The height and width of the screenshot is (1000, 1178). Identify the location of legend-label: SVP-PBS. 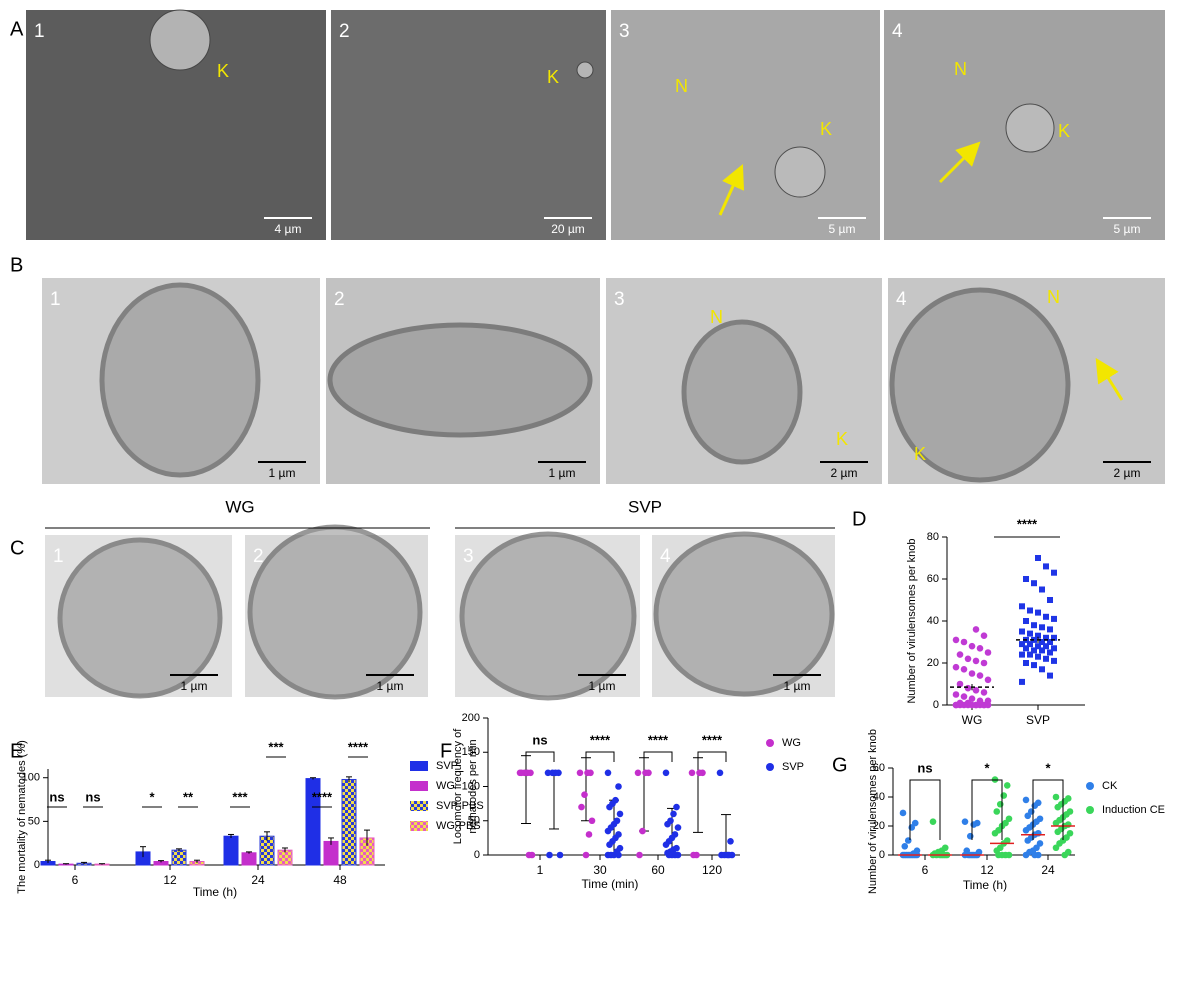
(460, 806).